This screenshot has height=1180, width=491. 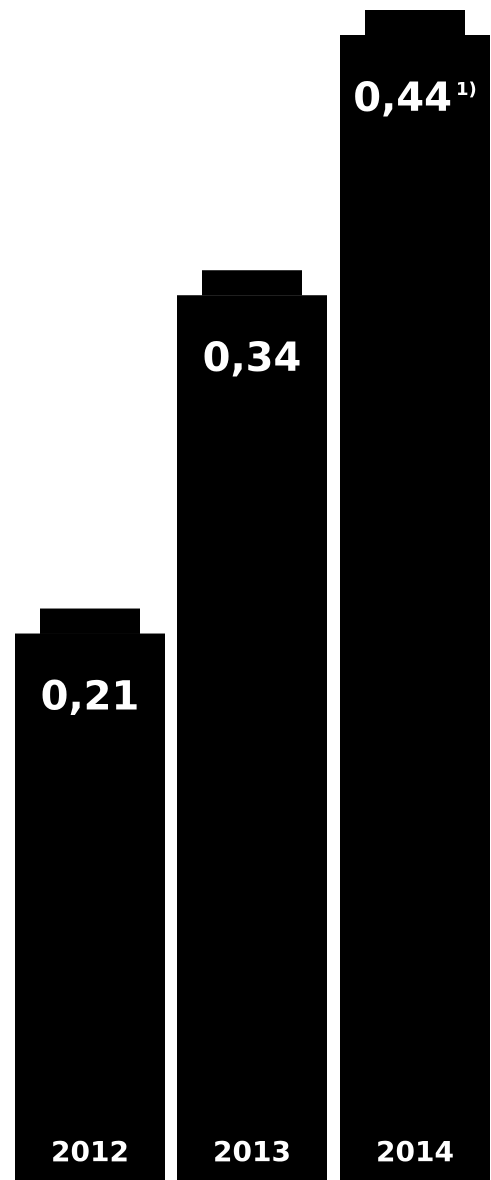 I want to click on footnote-marker-2014: 1), so click(x=466, y=89).